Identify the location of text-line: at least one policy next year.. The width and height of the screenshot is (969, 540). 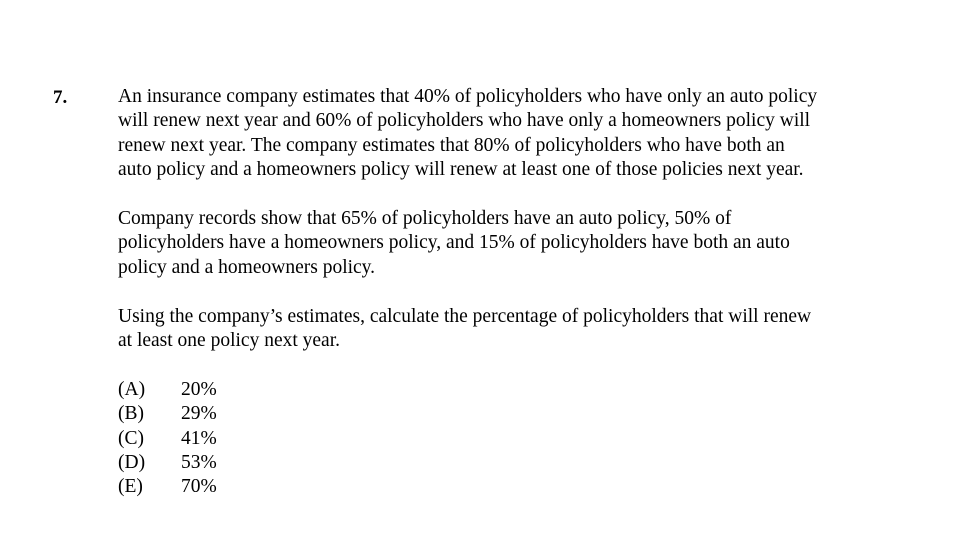
(229, 341).